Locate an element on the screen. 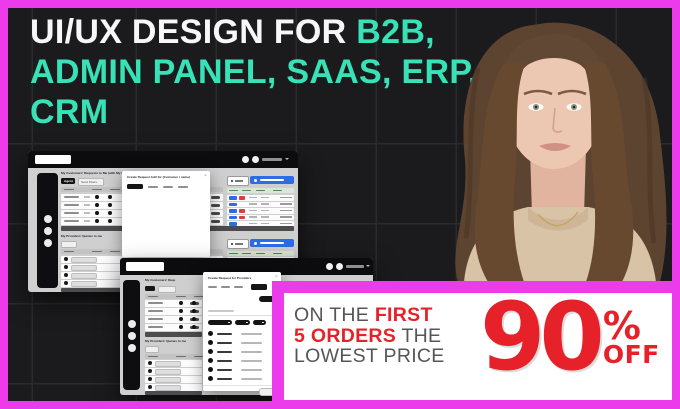 The height and width of the screenshot is (409, 680). title-line-3: CRM is located at coordinates (69, 112).